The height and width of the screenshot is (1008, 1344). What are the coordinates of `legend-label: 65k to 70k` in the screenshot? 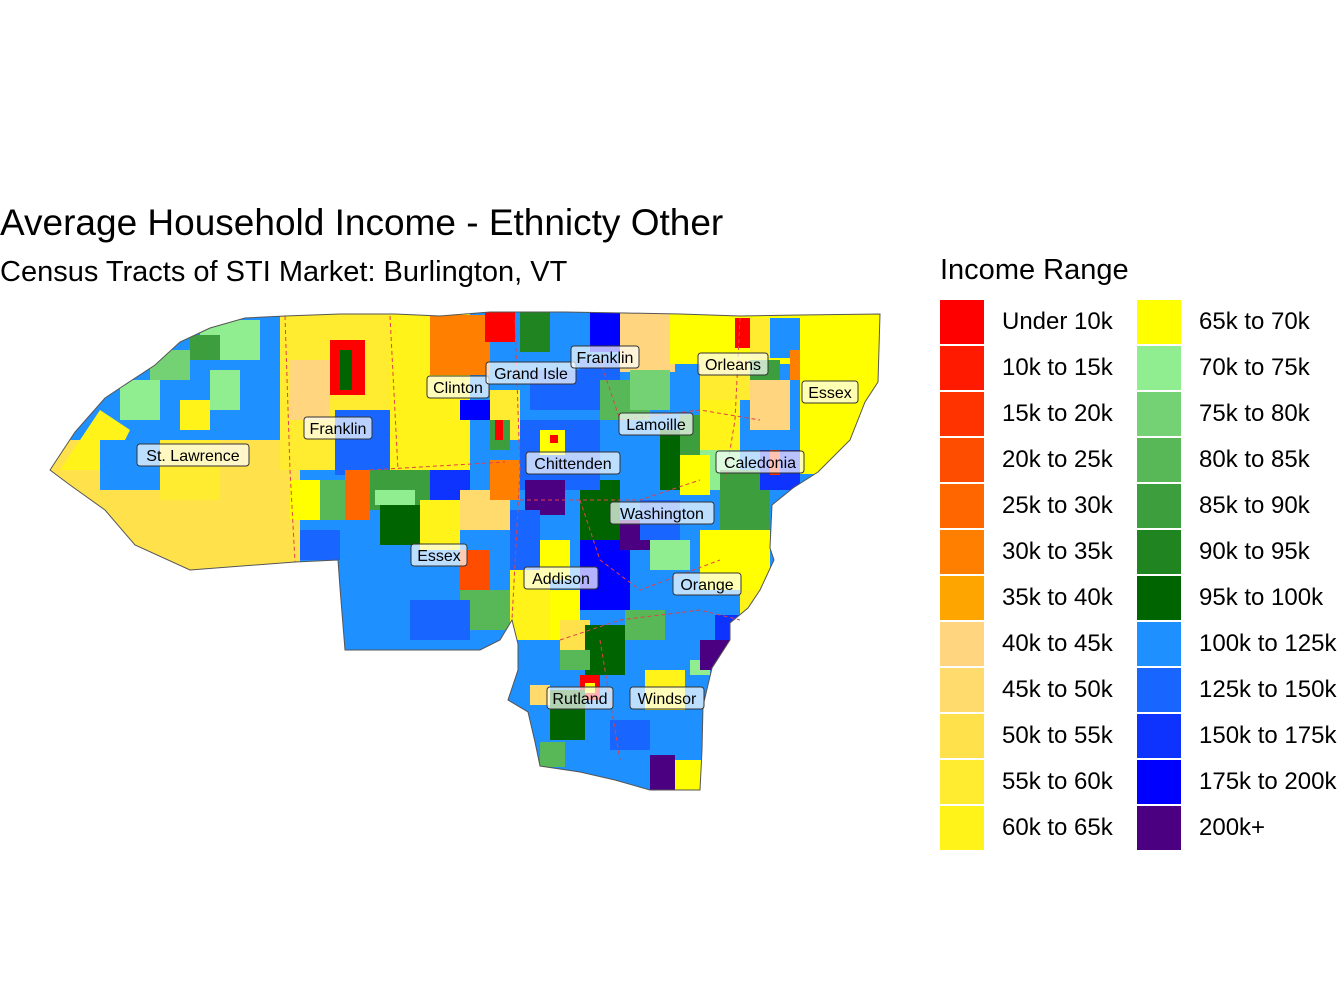 It's located at (1254, 321).